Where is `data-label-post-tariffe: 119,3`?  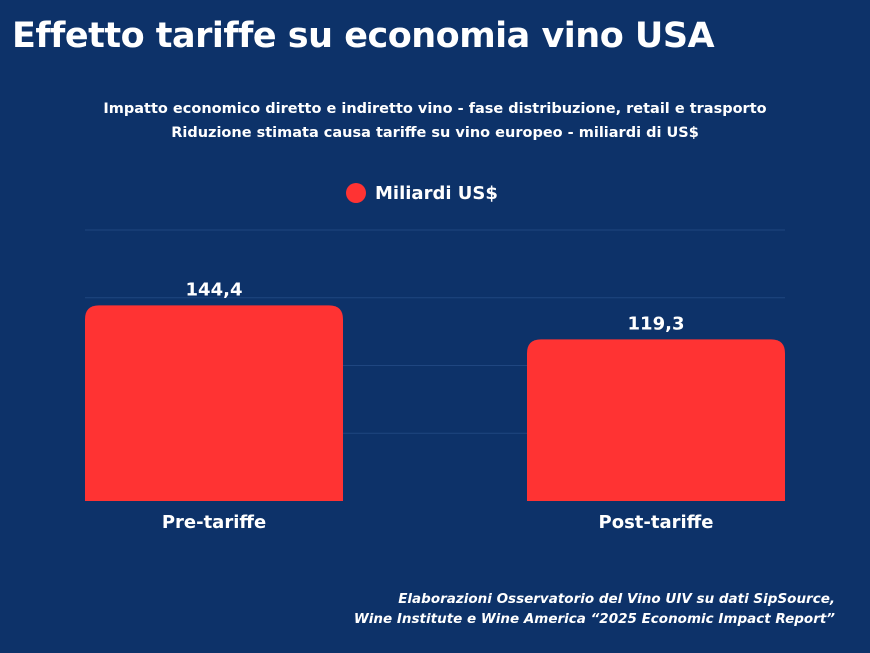
data-label-post-tariffe: 119,3 is located at coordinates (656, 323).